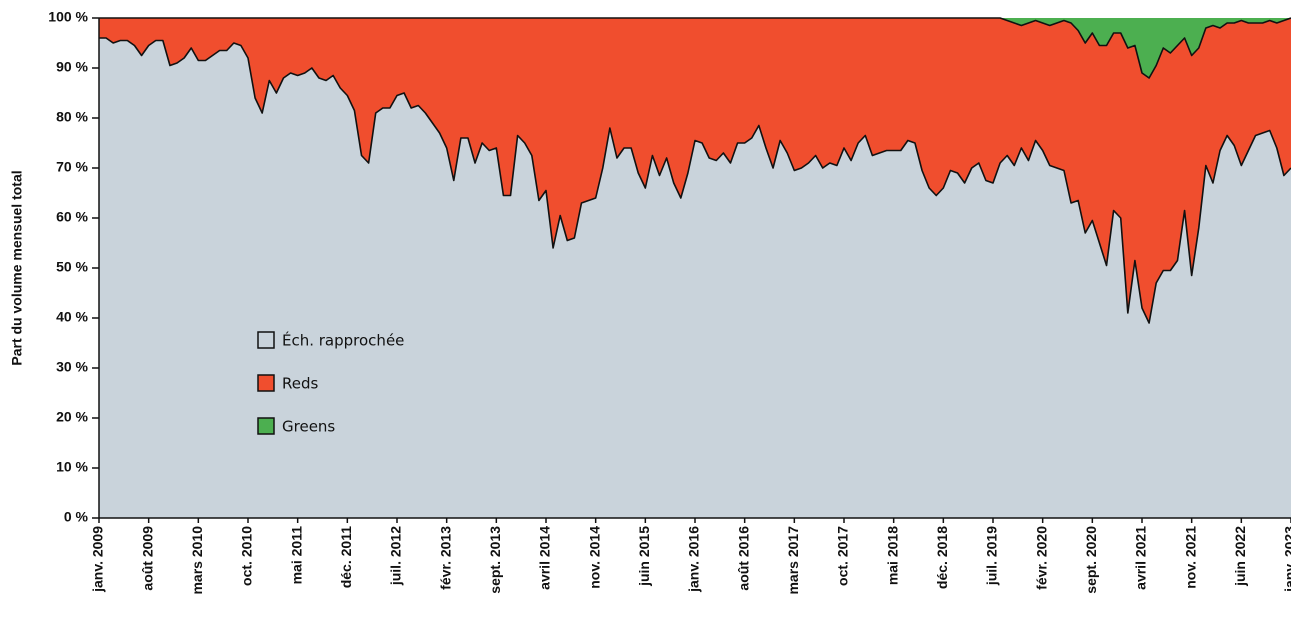 Image resolution: width=1291 pixels, height=620 pixels. What do you see at coordinates (594, 557) in the screenshot?
I see `x-tick-label: nov. 2014` at bounding box center [594, 557].